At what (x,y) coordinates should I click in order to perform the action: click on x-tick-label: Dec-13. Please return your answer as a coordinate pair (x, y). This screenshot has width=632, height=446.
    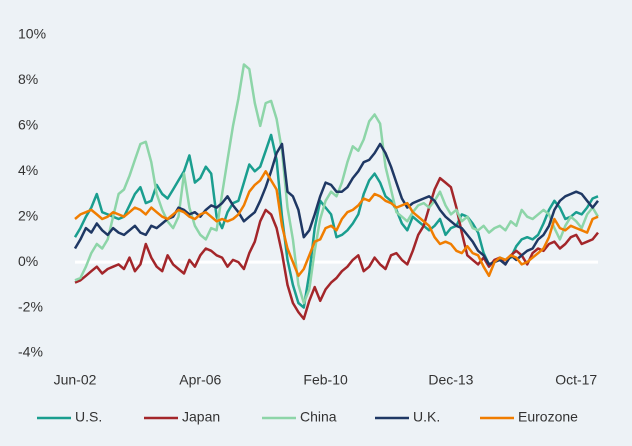
    Looking at the image, I should click on (450, 380).